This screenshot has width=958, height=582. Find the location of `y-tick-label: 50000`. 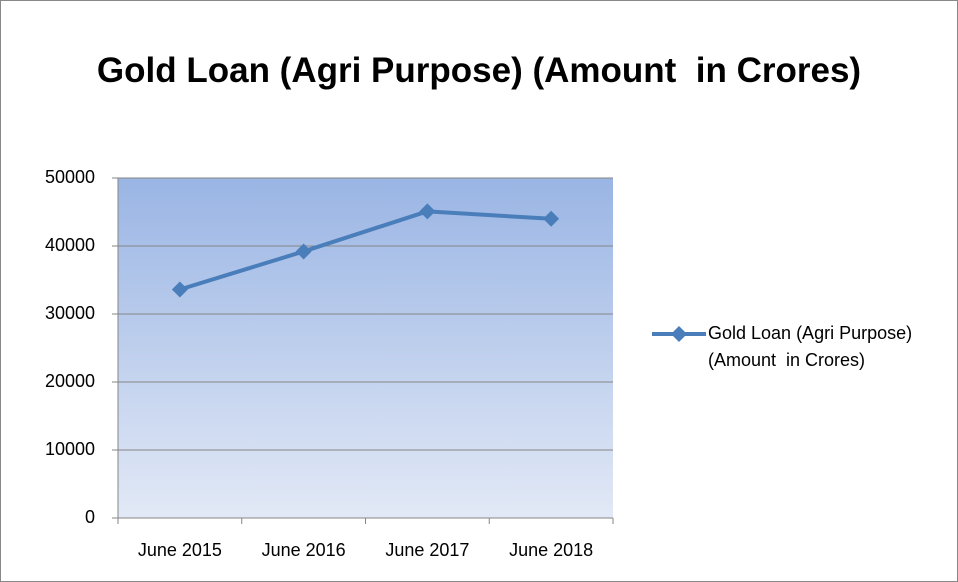

y-tick-label: 50000 is located at coordinates (70, 177).